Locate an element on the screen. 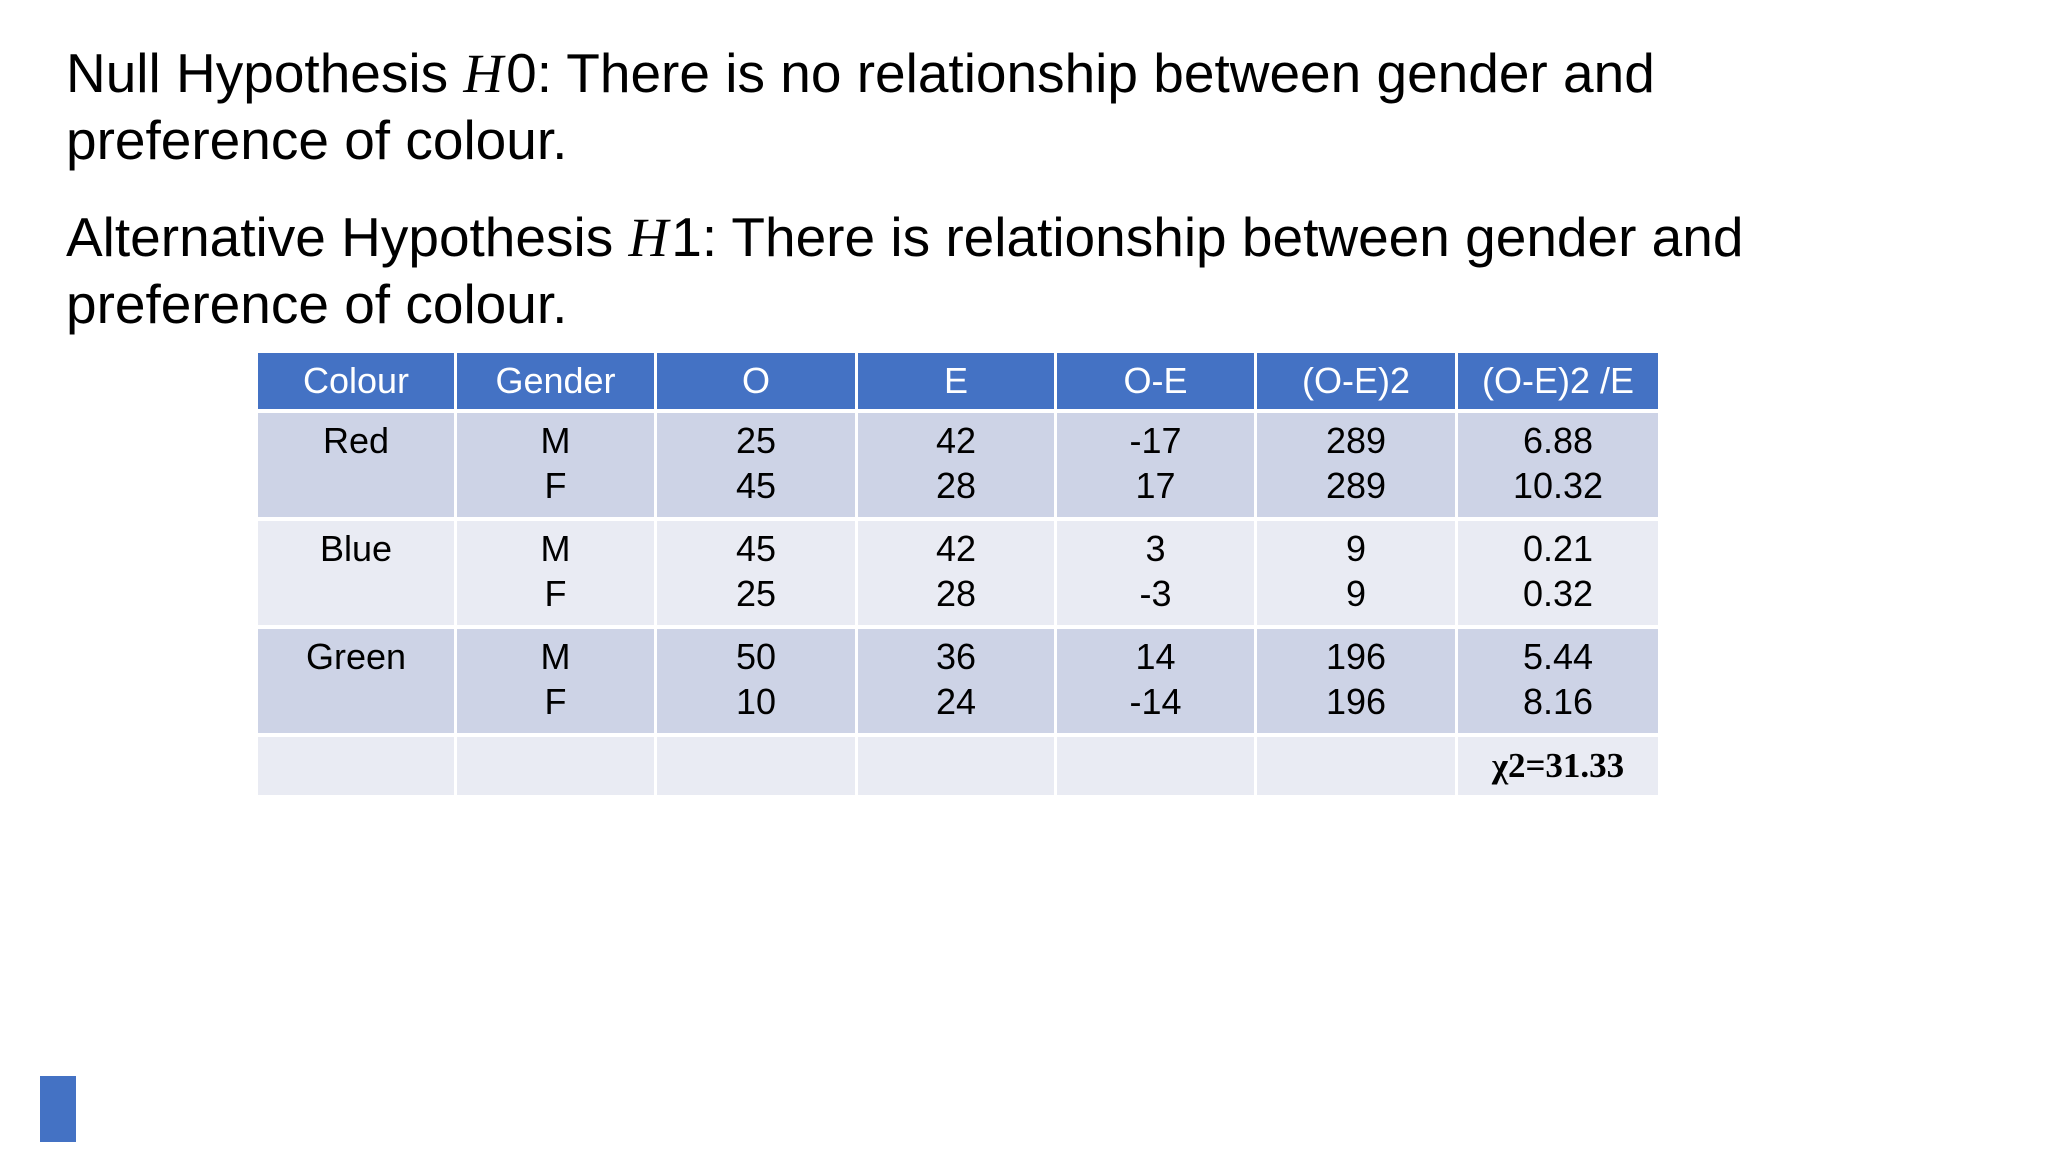 Image resolution: width=2048 pixels, height=1152 pixels. h0-symbol: H is located at coordinates (483, 73).